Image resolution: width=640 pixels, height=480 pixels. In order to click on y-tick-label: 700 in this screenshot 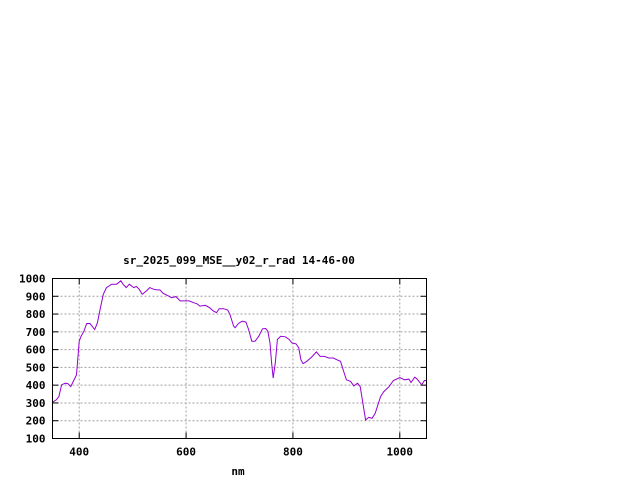, I will do `click(36, 332)`.